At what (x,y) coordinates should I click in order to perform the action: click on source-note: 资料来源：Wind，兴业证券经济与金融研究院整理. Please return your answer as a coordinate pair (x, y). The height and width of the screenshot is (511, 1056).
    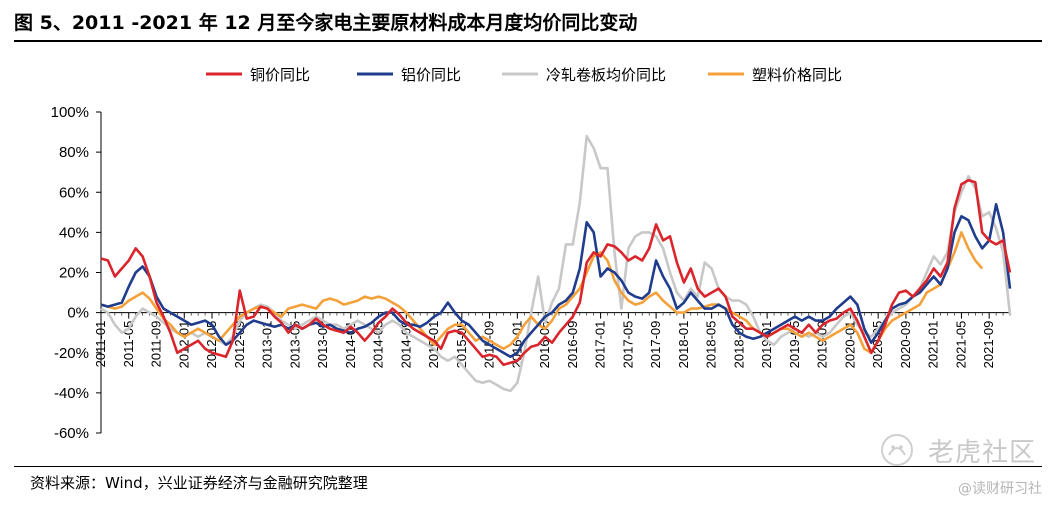
    Looking at the image, I should click on (199, 483).